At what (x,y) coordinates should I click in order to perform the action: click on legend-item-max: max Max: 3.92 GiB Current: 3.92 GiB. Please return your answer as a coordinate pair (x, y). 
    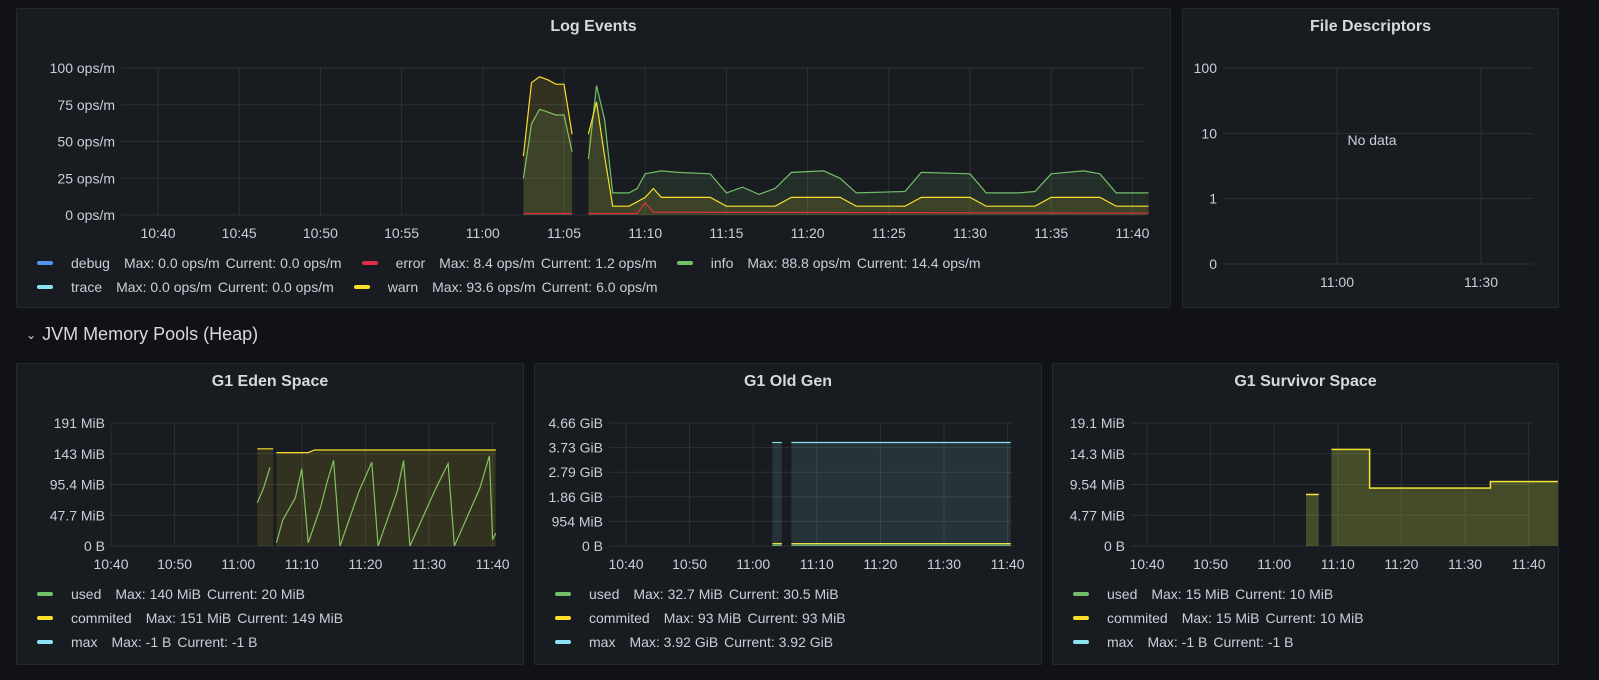
    Looking at the image, I should click on (697, 642).